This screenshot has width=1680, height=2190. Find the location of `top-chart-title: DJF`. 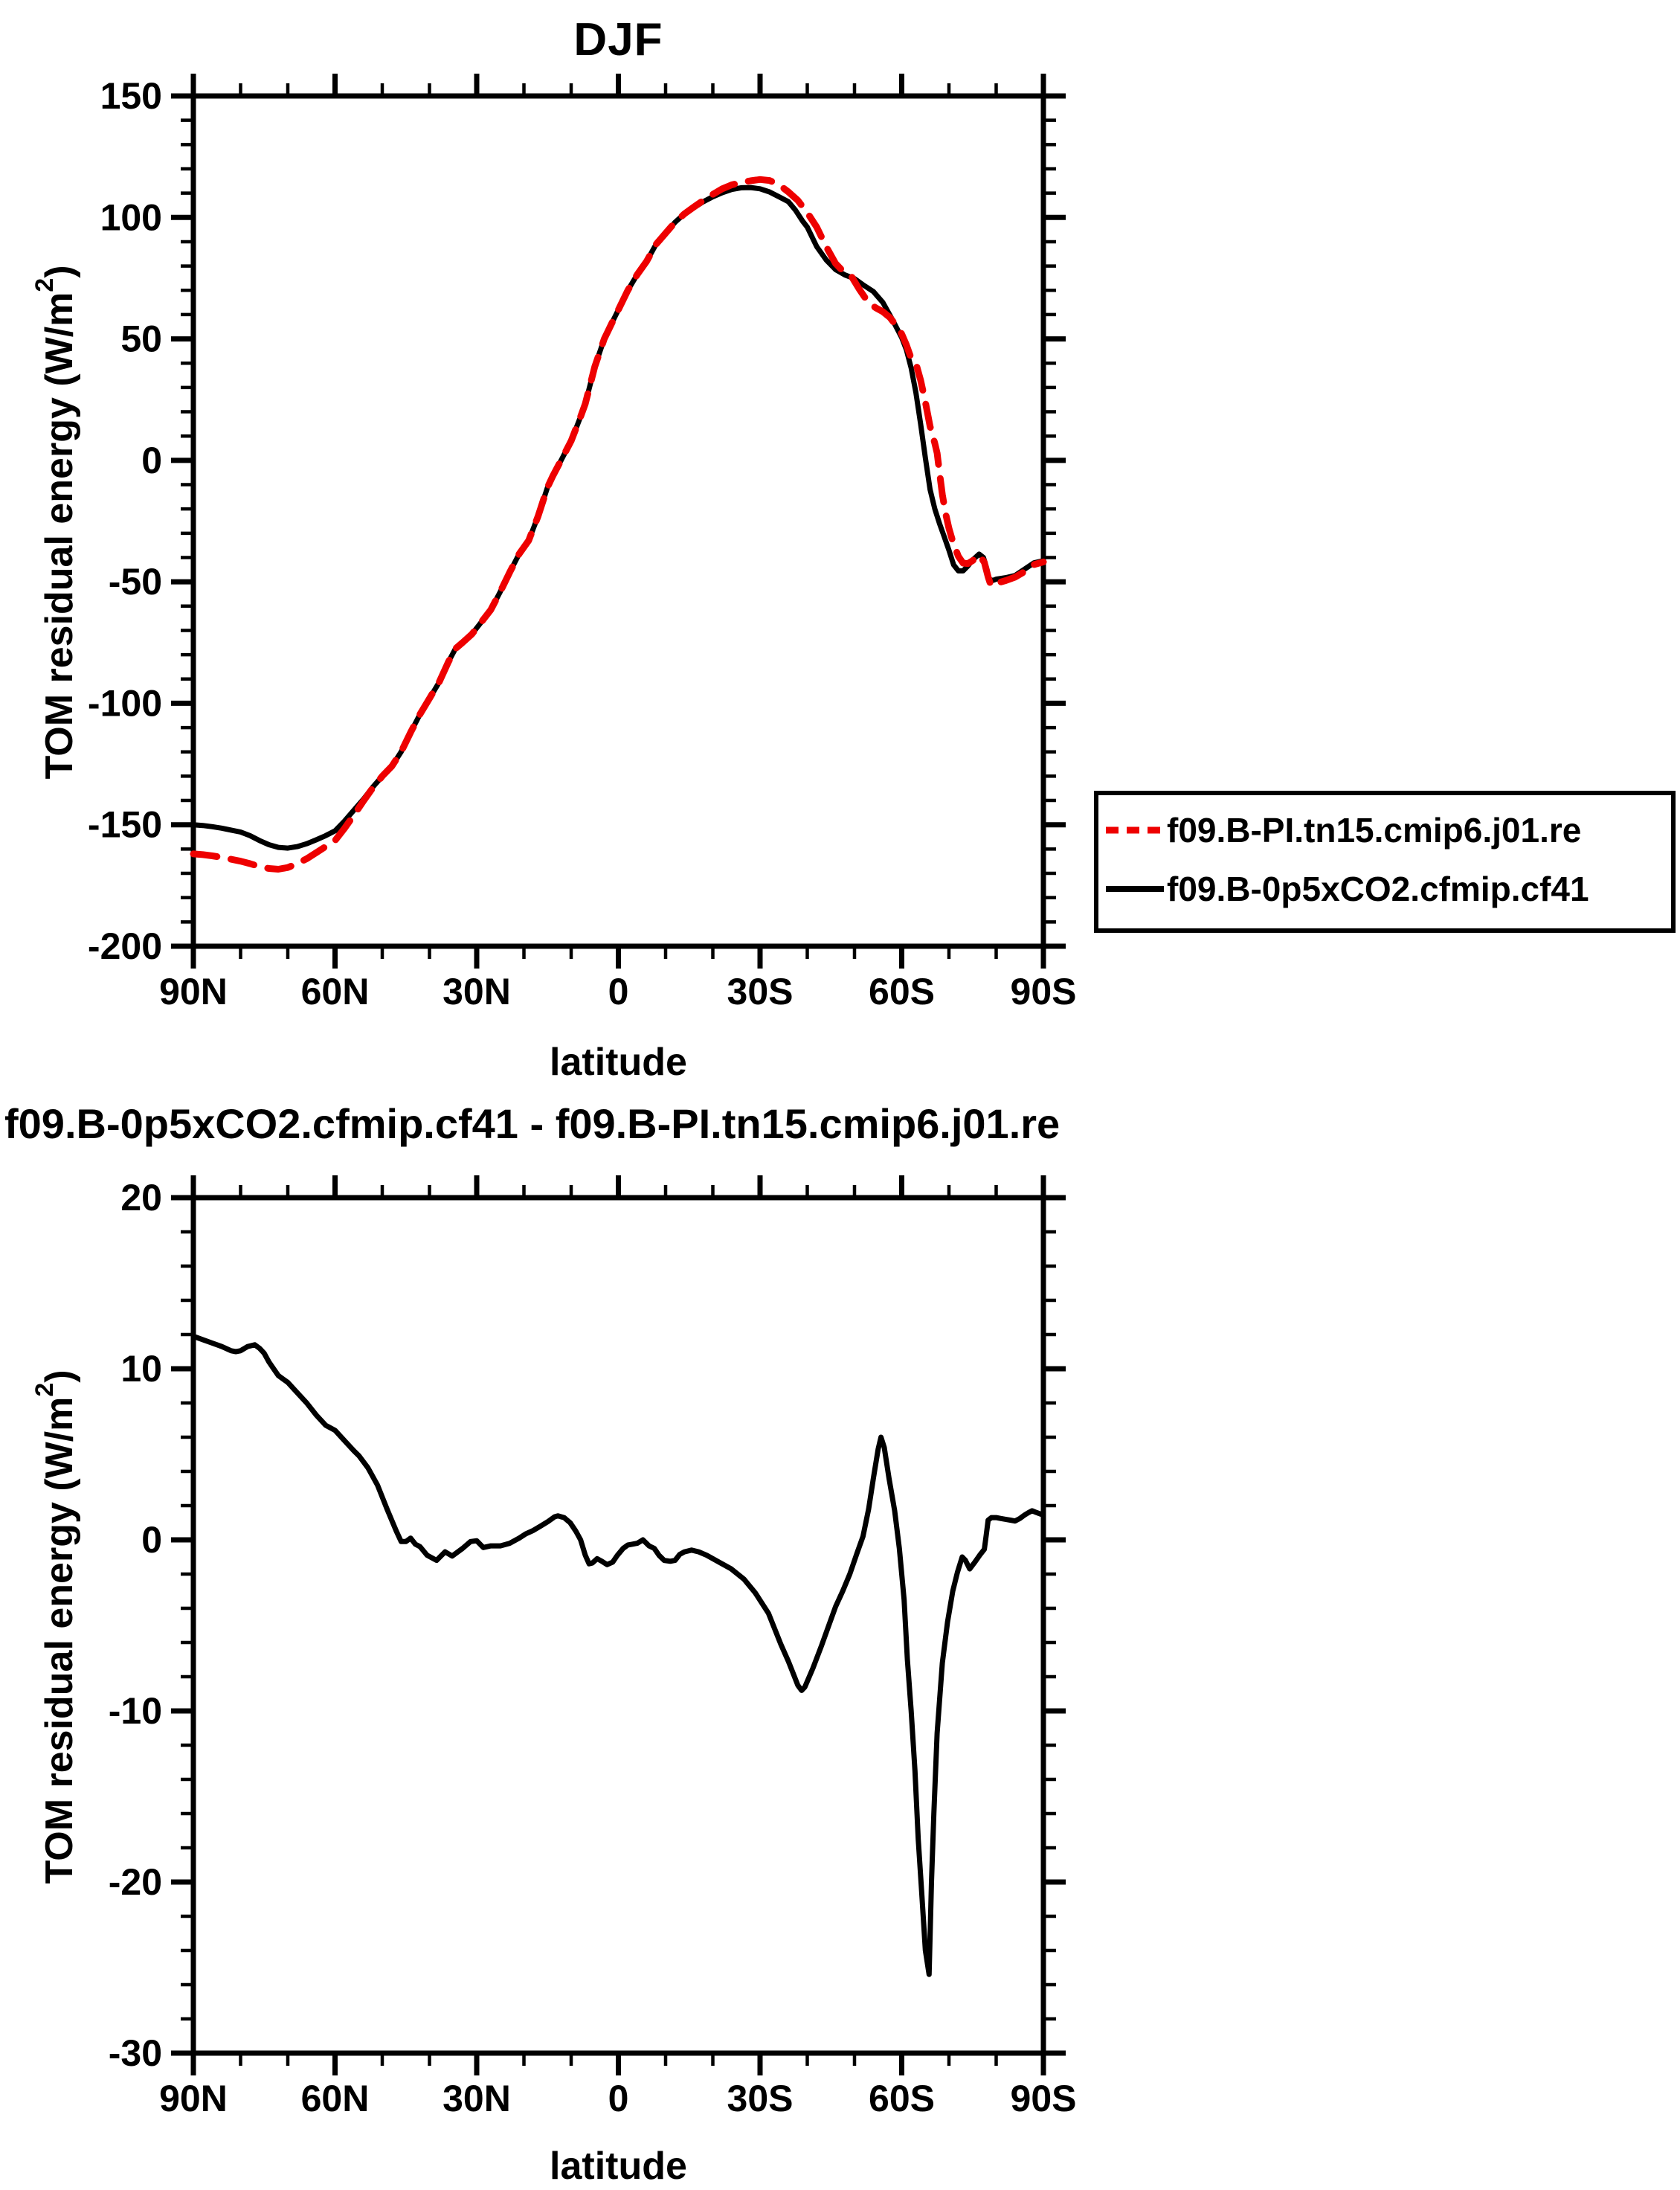

top-chart-title: DJF is located at coordinates (618, 39).